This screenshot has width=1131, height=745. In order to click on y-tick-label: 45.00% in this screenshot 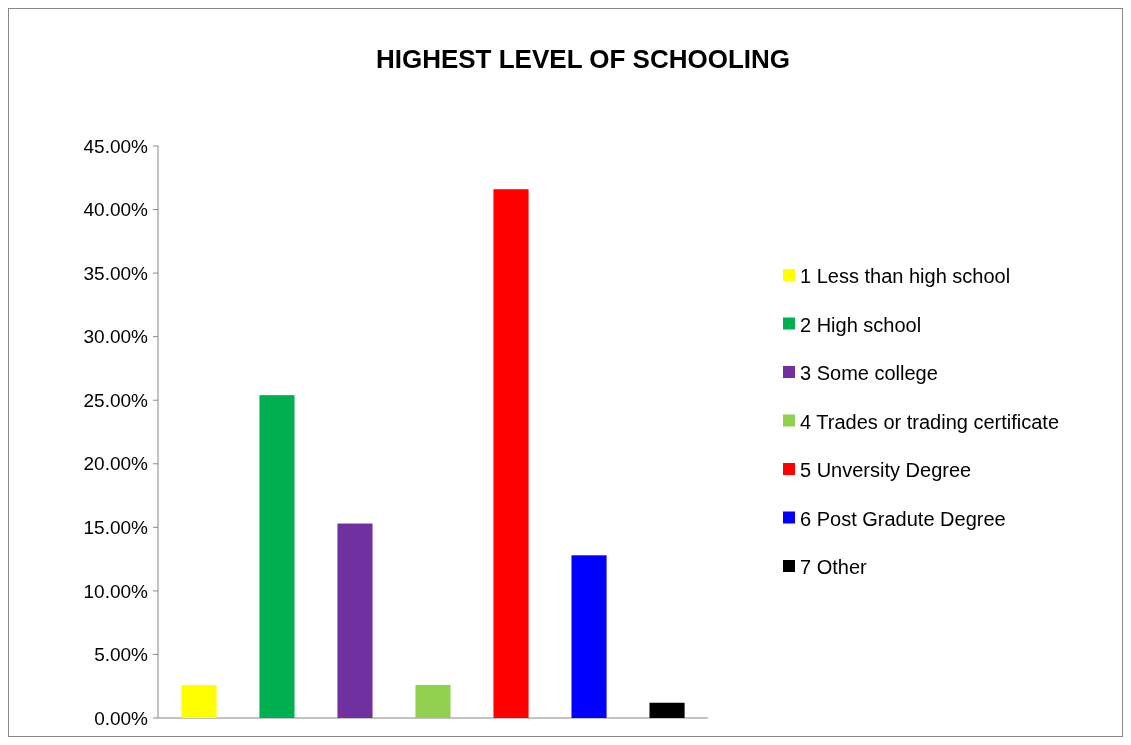, I will do `click(116, 146)`.